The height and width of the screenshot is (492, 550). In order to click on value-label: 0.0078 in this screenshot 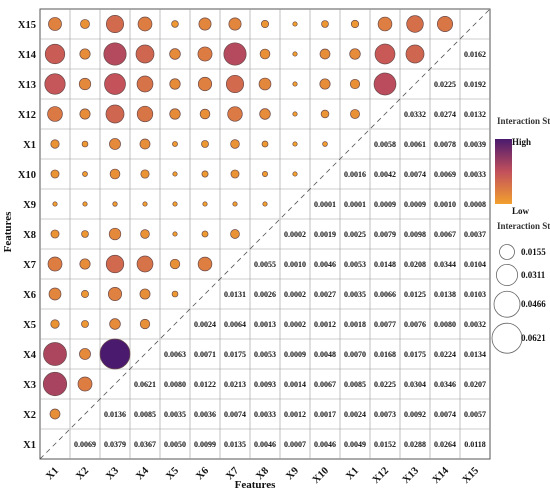, I will do `click(445, 144)`.